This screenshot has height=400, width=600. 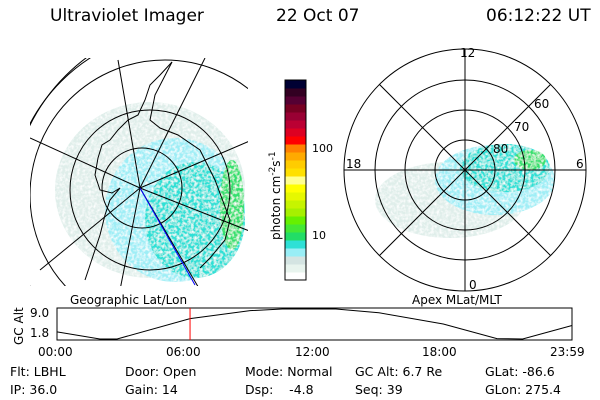 I want to click on unit-text: photon cm, so click(x=276, y=207).